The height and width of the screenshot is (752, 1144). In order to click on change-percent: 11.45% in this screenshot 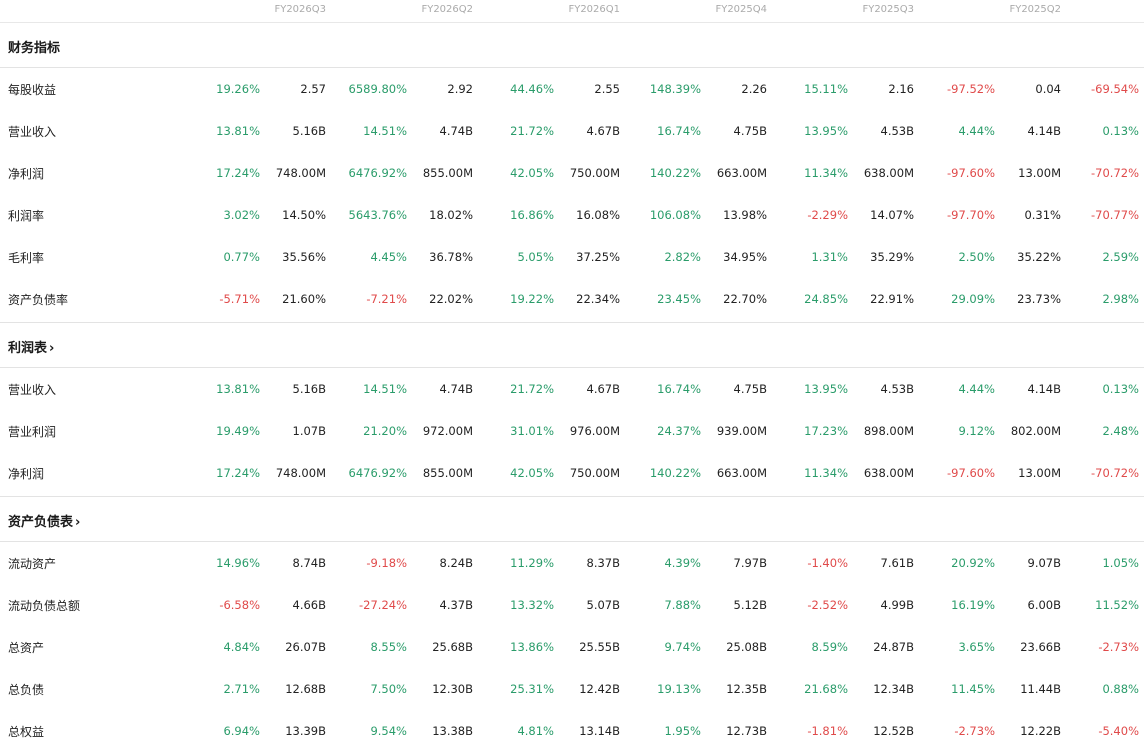, I will do `click(973, 689)`.